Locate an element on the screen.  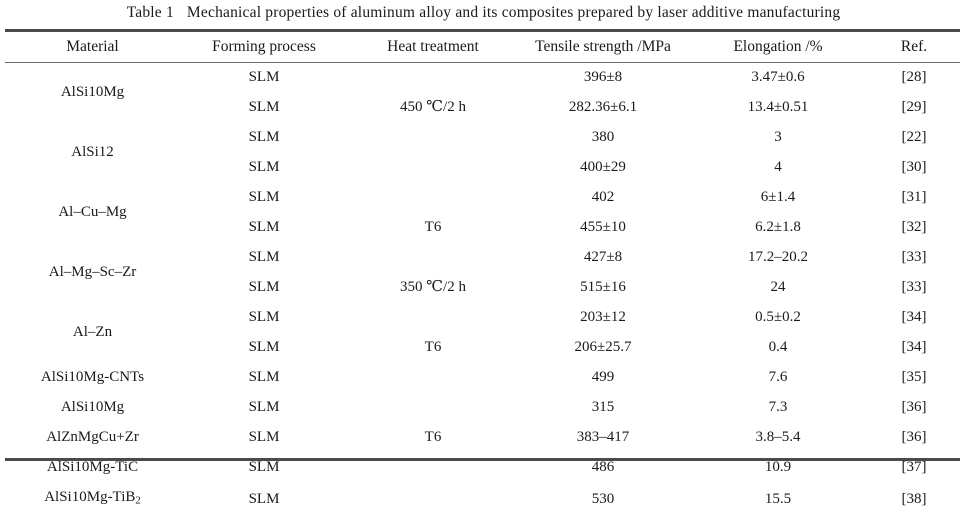
table-row: AlSi10Mg-CNTs SLM 499 7.6 [35] is located at coordinates (482, 377).